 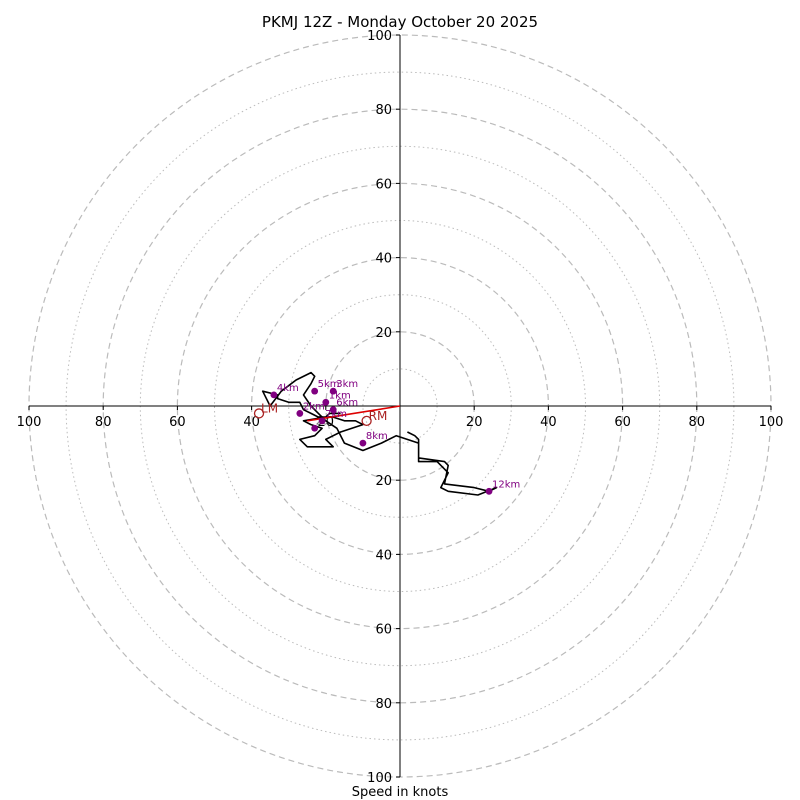 I want to click on height-marker-label: 3km, so click(x=347, y=384).